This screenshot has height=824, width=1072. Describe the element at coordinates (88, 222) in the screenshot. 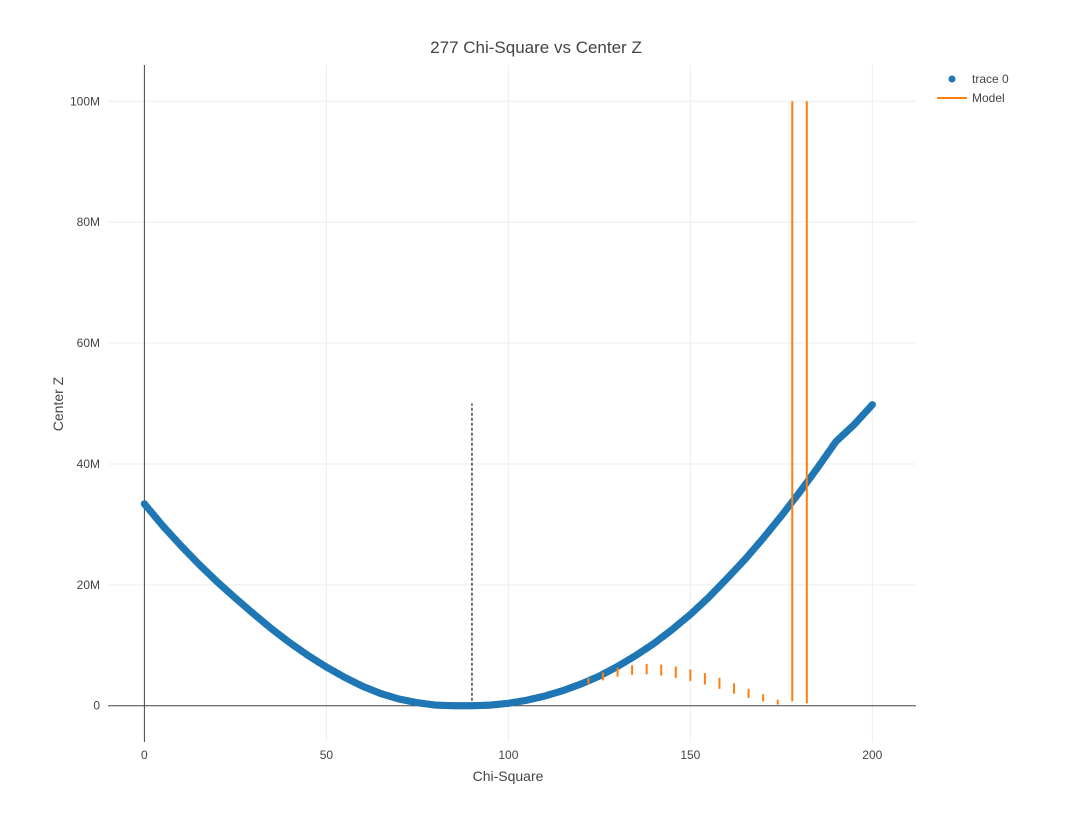

I see `y-tick-label: 80M` at that location.